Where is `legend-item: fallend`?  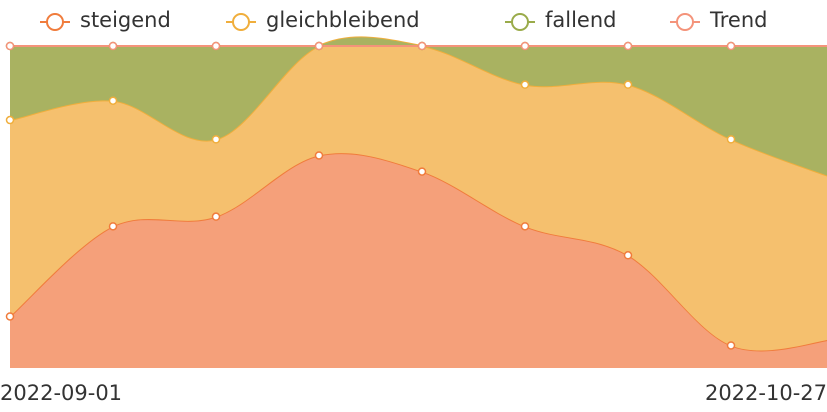 legend-item: fallend is located at coordinates (561, 20).